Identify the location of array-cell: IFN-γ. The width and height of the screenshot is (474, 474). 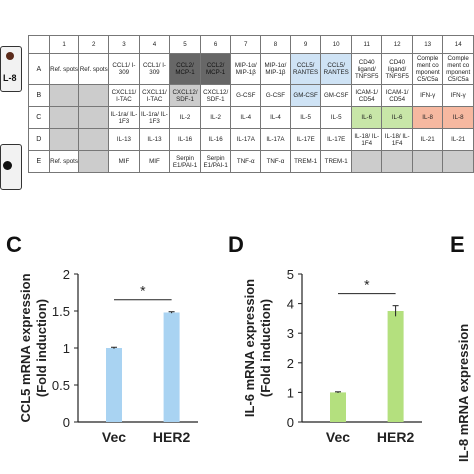
(458, 95).